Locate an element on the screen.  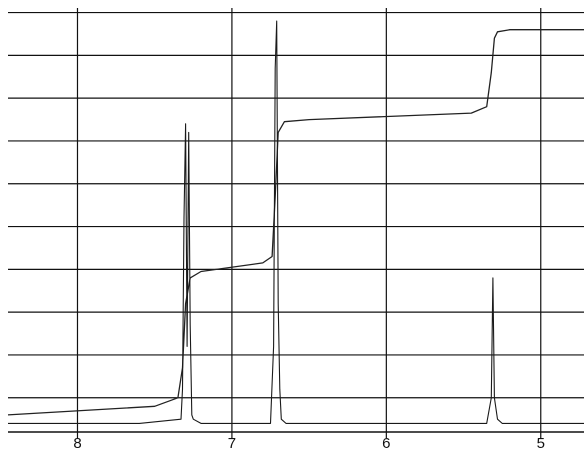
x-tick-label-5: 5 is located at coordinates (541, 442).